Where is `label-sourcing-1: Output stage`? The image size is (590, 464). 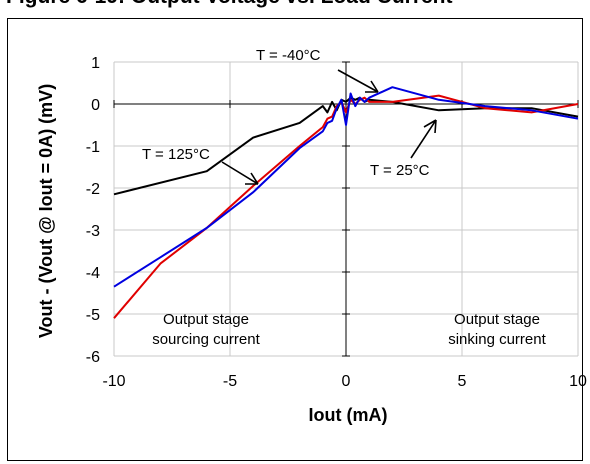
label-sourcing-1: Output stage is located at coordinates (206, 319).